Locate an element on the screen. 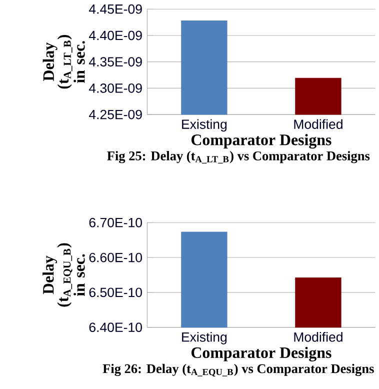 Image resolution: width=379 pixels, height=389 pixels. y-tick-label: 4.40E-09 is located at coordinates (115, 35).